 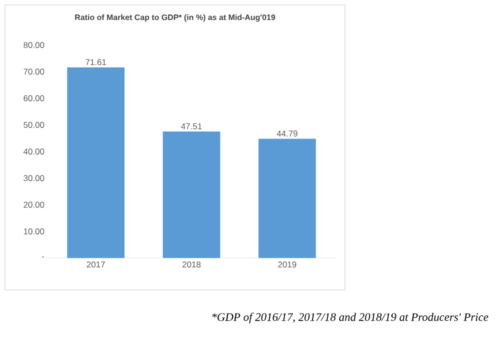 What do you see at coordinates (287, 133) in the screenshot?
I see `data-label: 44.79` at bounding box center [287, 133].